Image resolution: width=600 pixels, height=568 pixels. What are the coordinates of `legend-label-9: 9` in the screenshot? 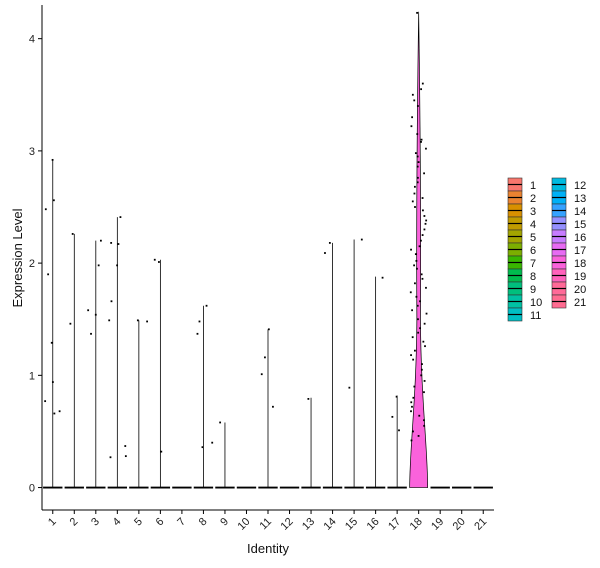 It's located at (533, 290).